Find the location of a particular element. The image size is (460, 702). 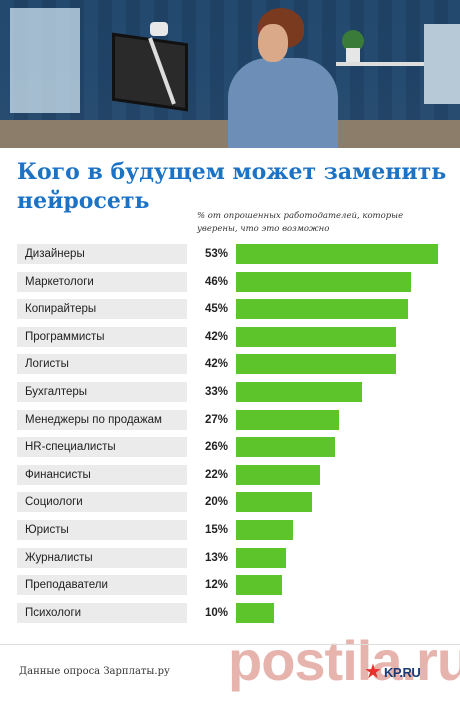

category-label: Журналисты is located at coordinates (102, 558).